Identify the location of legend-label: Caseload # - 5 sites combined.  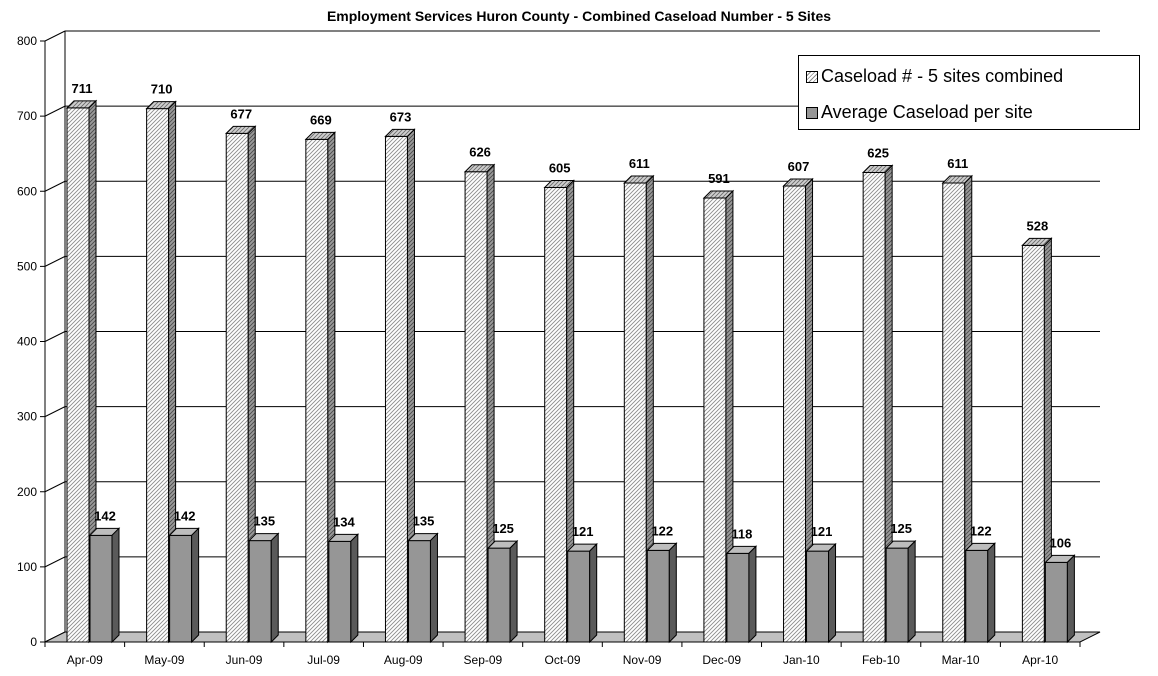
(942, 76).